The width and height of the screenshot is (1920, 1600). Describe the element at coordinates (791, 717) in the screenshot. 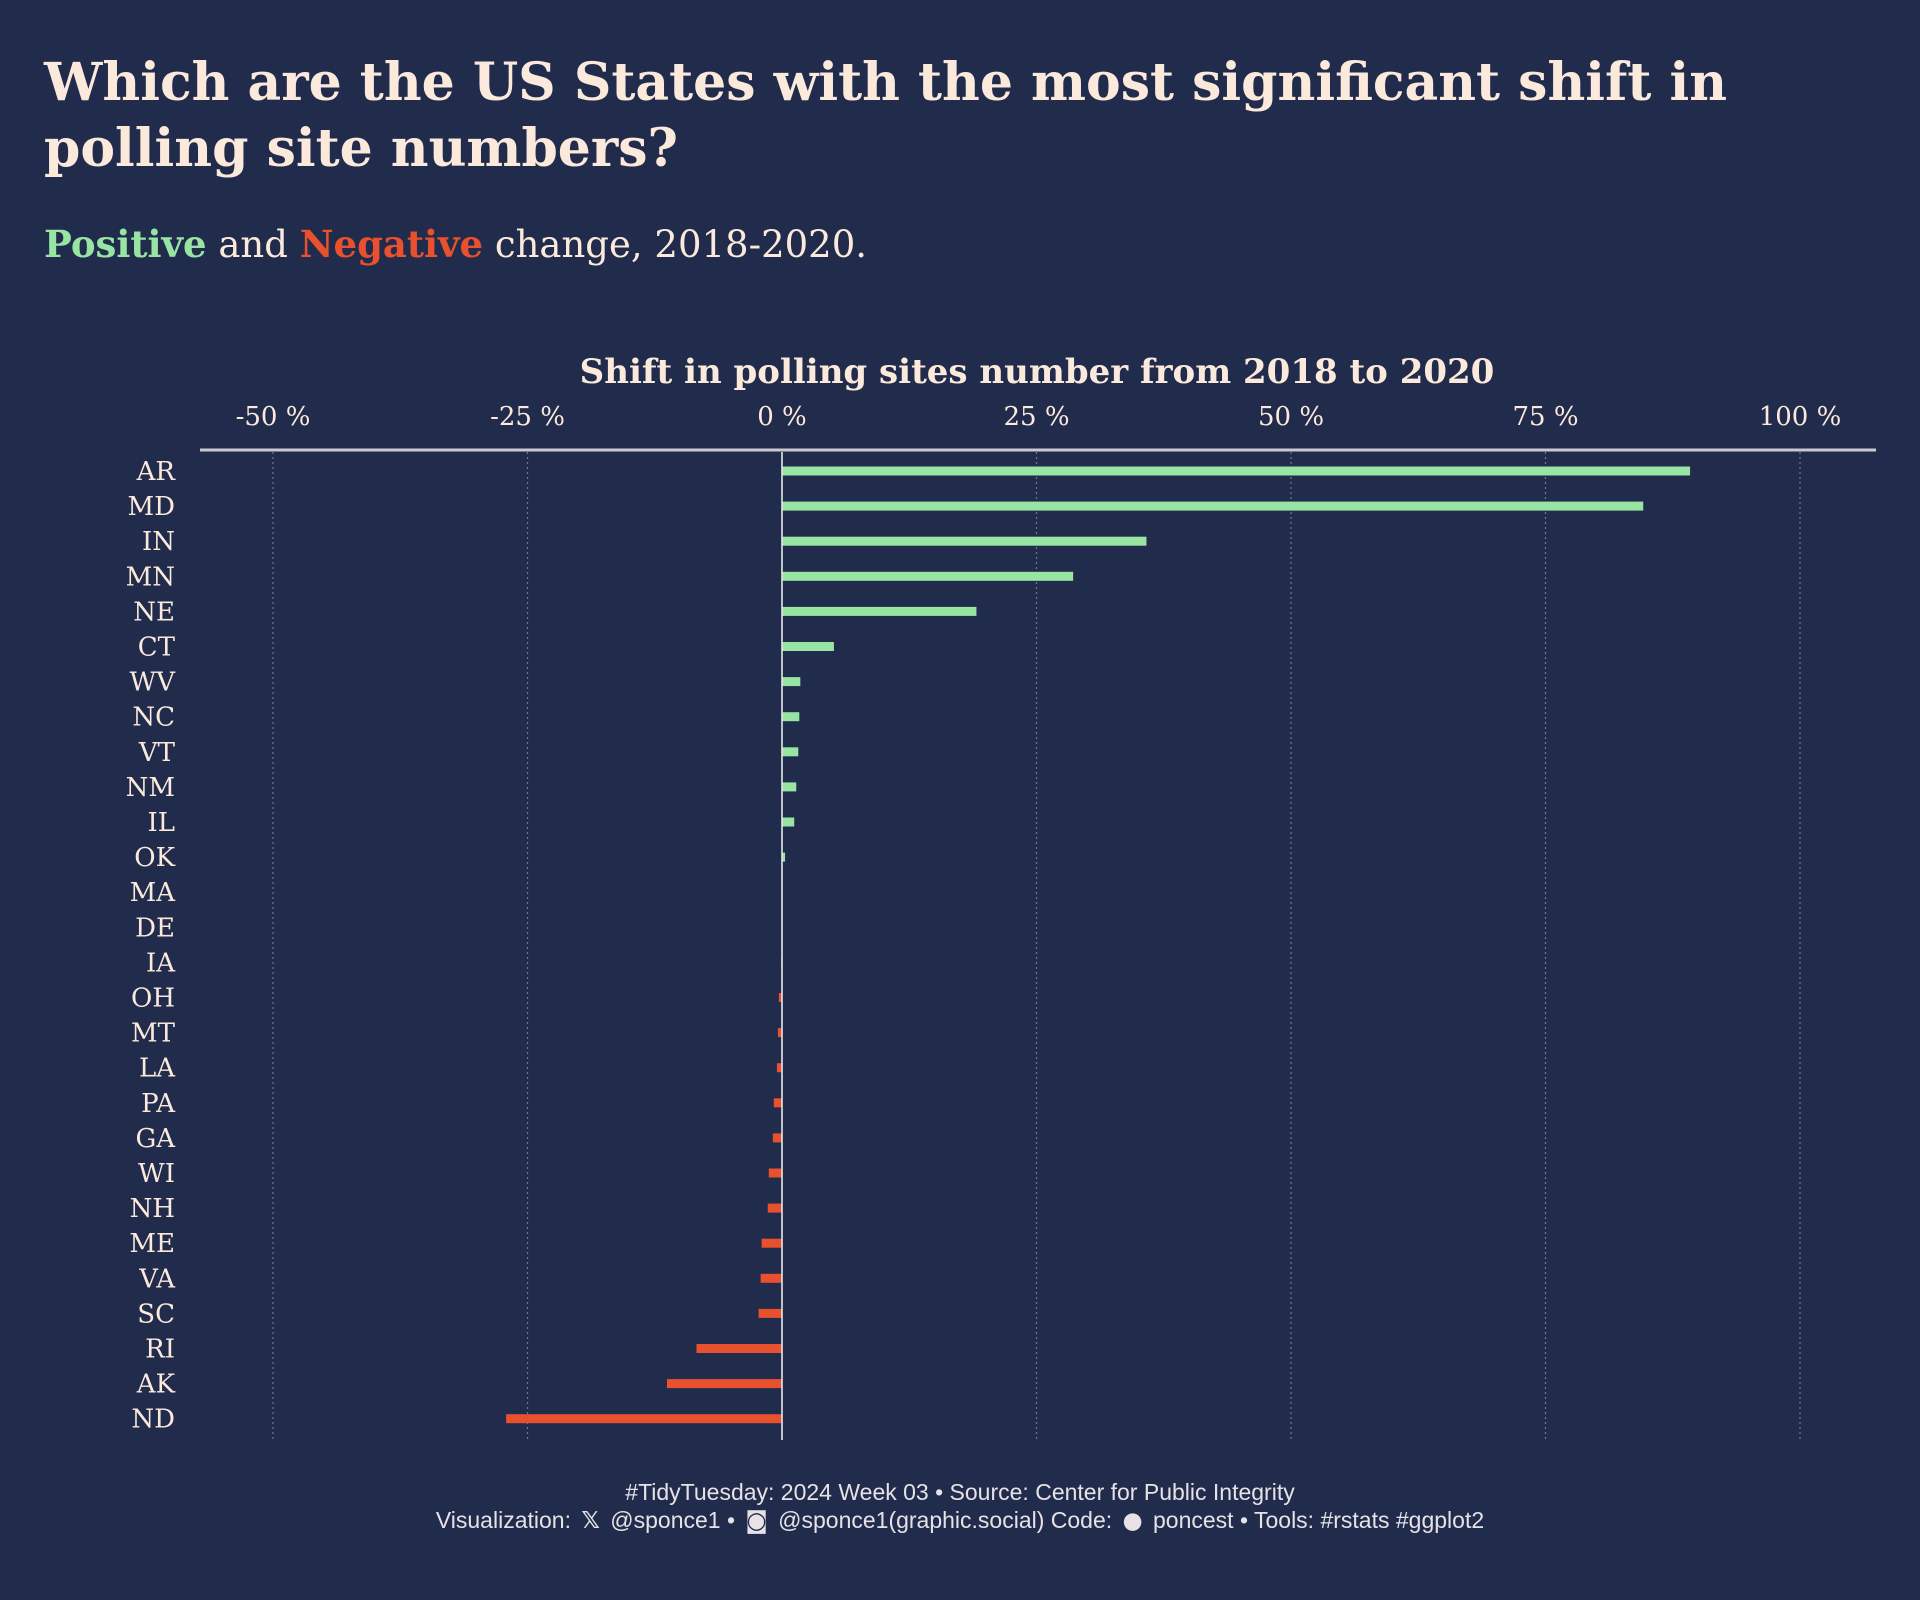

I see `bar-nc` at that location.